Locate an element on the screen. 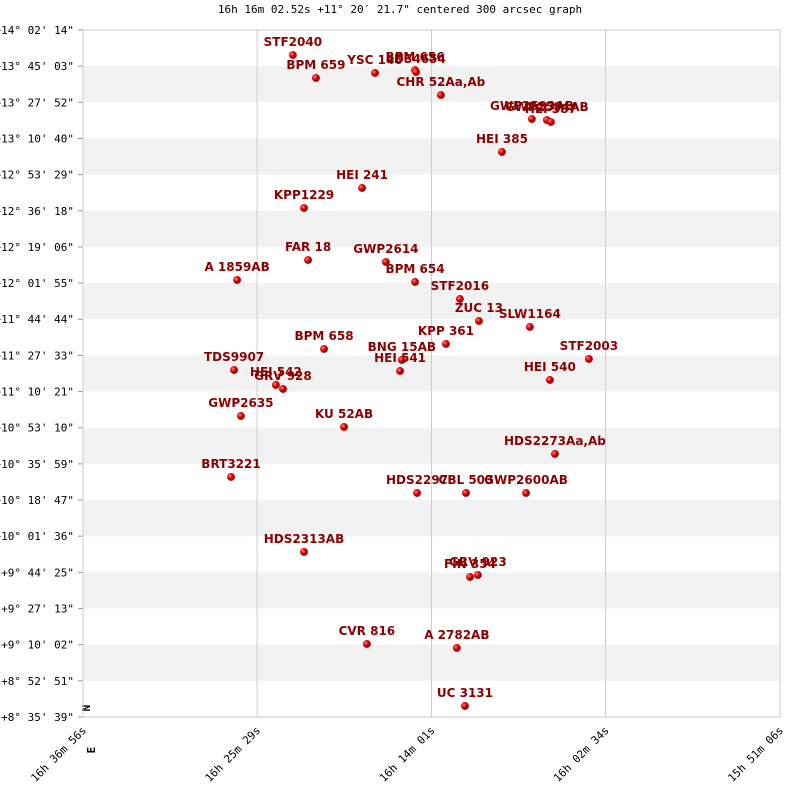  y-tick-label: +14° 02' 14" is located at coordinates (37, 30).